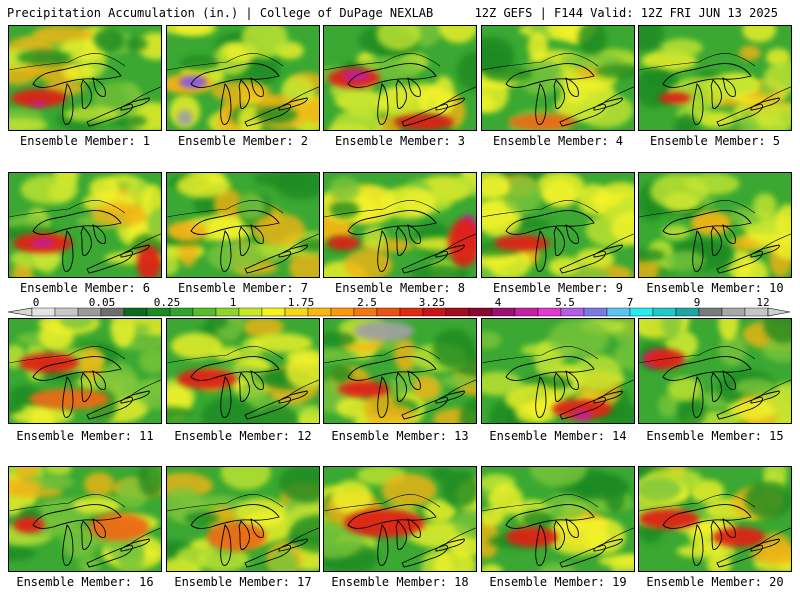 This screenshot has height=600, width=800. I want to click on ensemble-member-label: Ensemble Member: 1, so click(85, 141).